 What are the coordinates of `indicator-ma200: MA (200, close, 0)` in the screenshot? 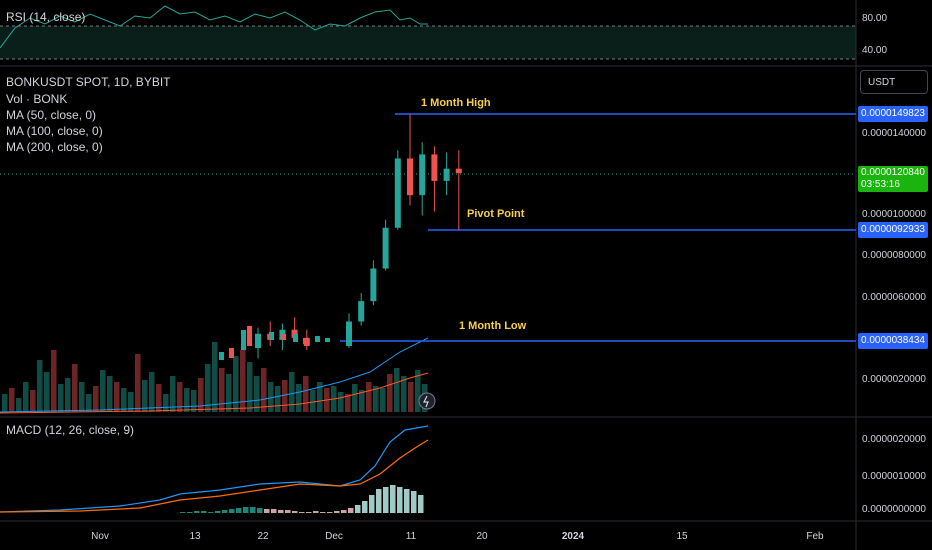 It's located at (54, 147).